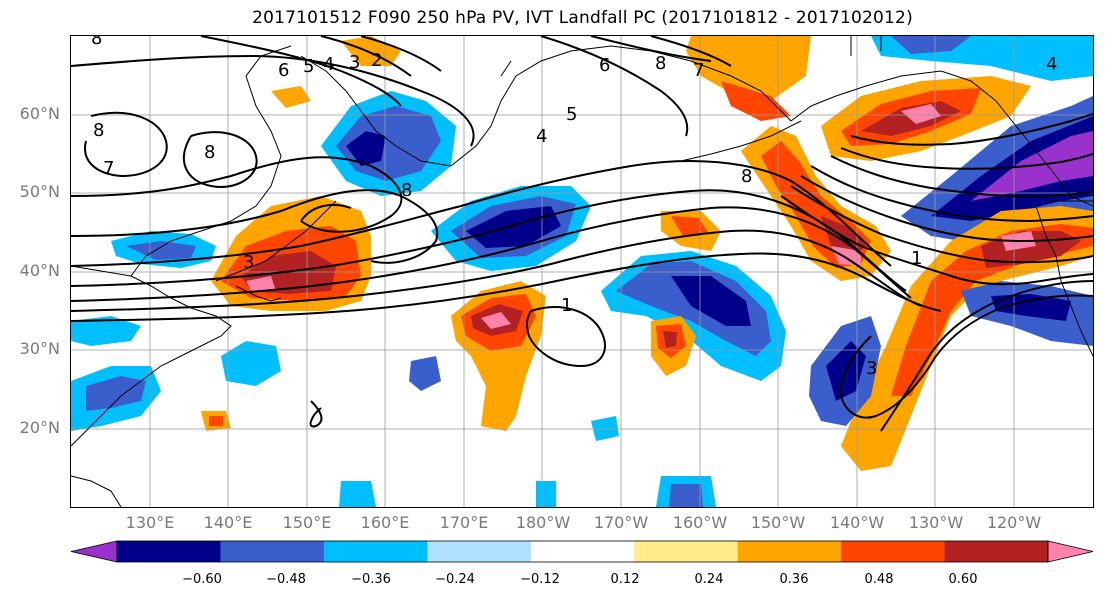 The image size is (1105, 601). What do you see at coordinates (307, 522) in the screenshot?
I see `lon-label: 150°E` at bounding box center [307, 522].